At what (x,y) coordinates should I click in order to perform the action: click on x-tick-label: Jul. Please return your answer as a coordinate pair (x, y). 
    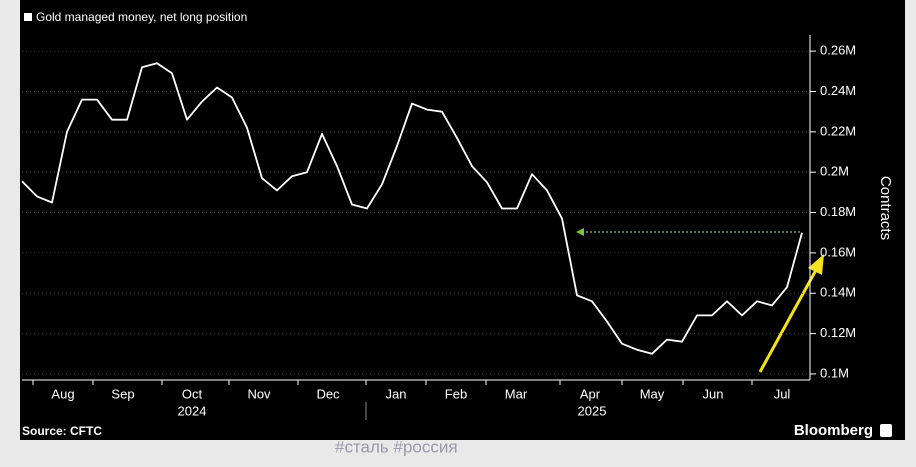
    Looking at the image, I should click on (782, 393).